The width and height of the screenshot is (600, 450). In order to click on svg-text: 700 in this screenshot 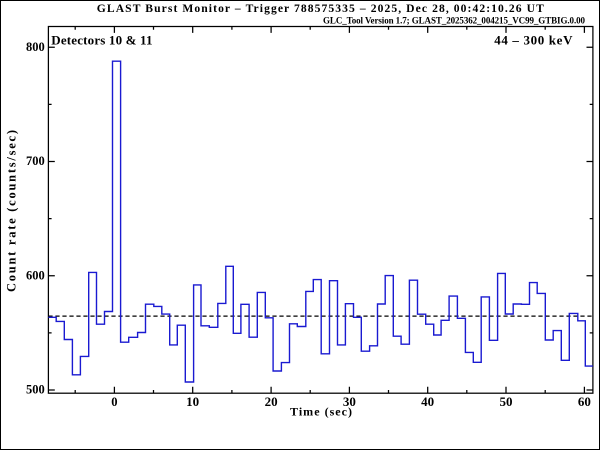, I will do `click(35, 161)`.